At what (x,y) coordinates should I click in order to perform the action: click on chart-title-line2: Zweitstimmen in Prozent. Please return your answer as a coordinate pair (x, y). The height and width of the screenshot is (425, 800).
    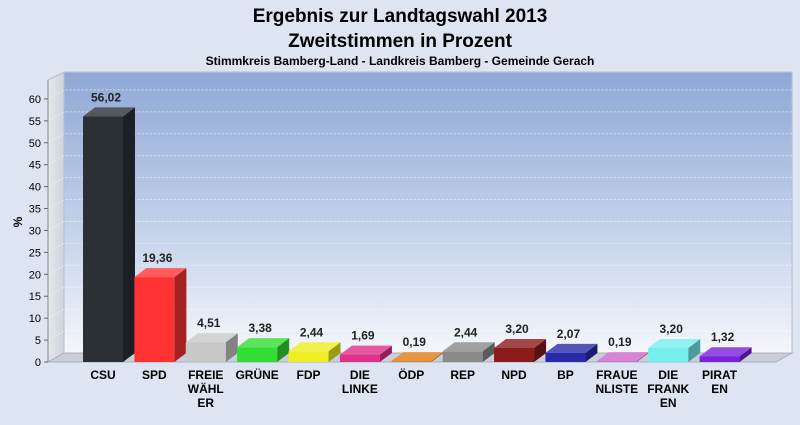
    Looking at the image, I should click on (400, 41).